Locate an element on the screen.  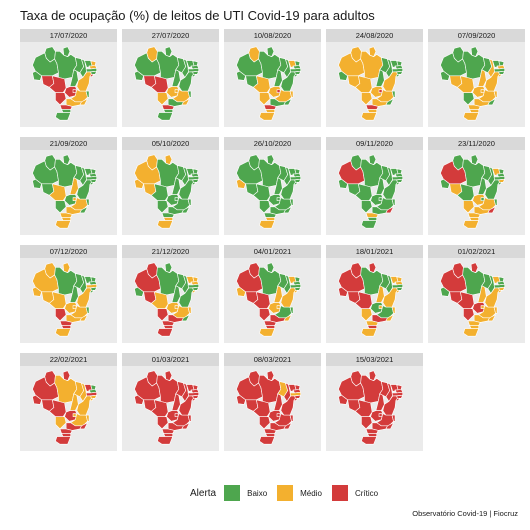
panel-date-label: 23/11/2020 is located at coordinates (476, 143).